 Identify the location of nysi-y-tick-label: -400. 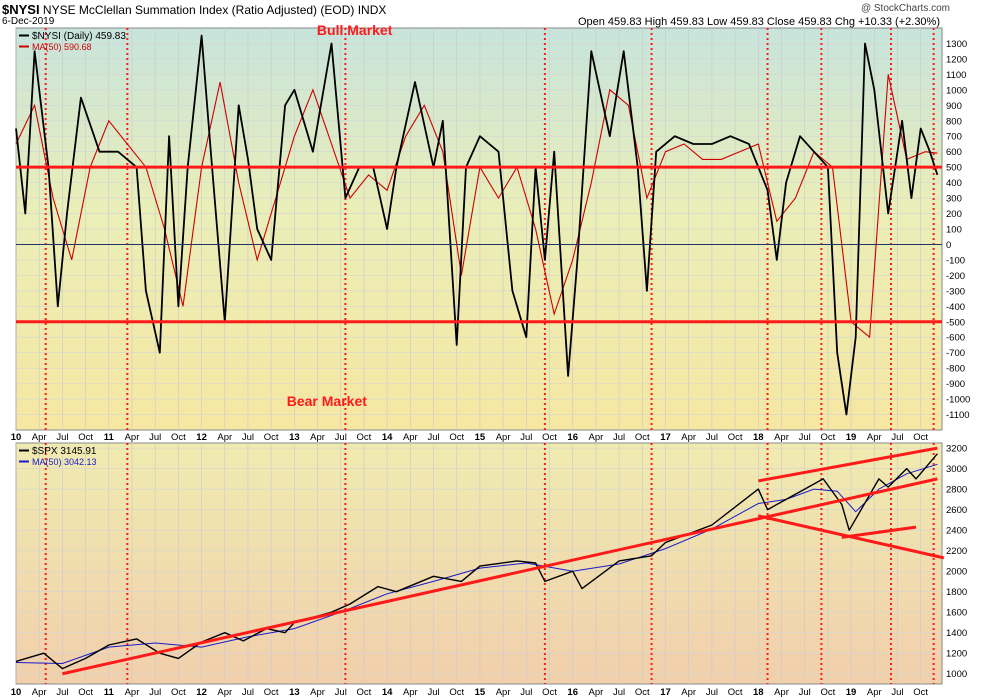
(955, 307).